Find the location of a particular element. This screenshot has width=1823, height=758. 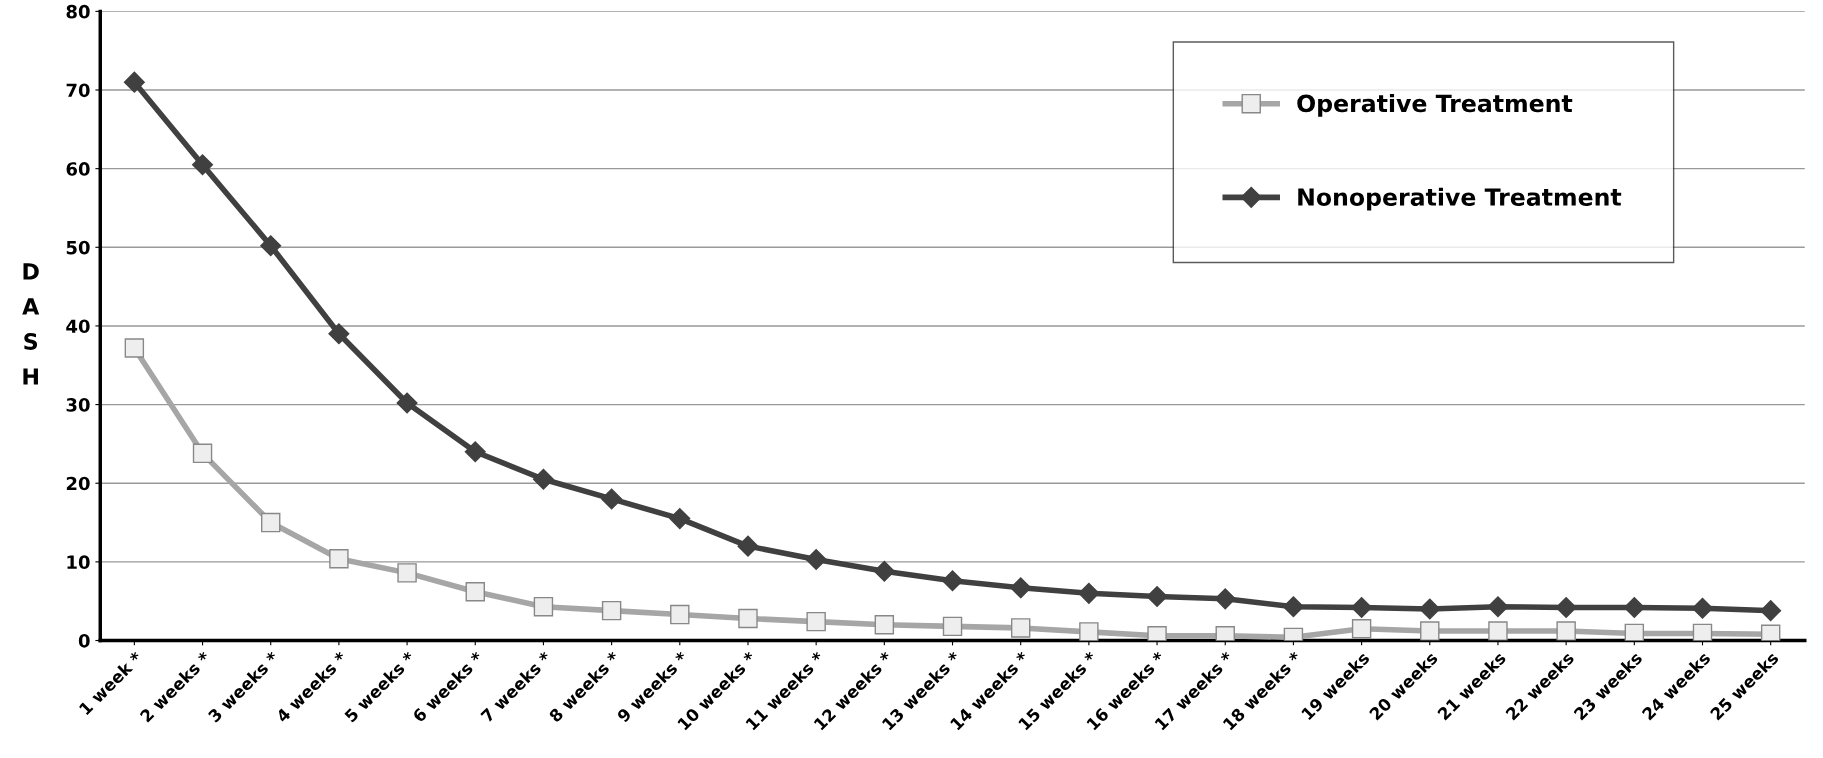

legend-label: Operative Treatment is located at coordinates (1435, 105).